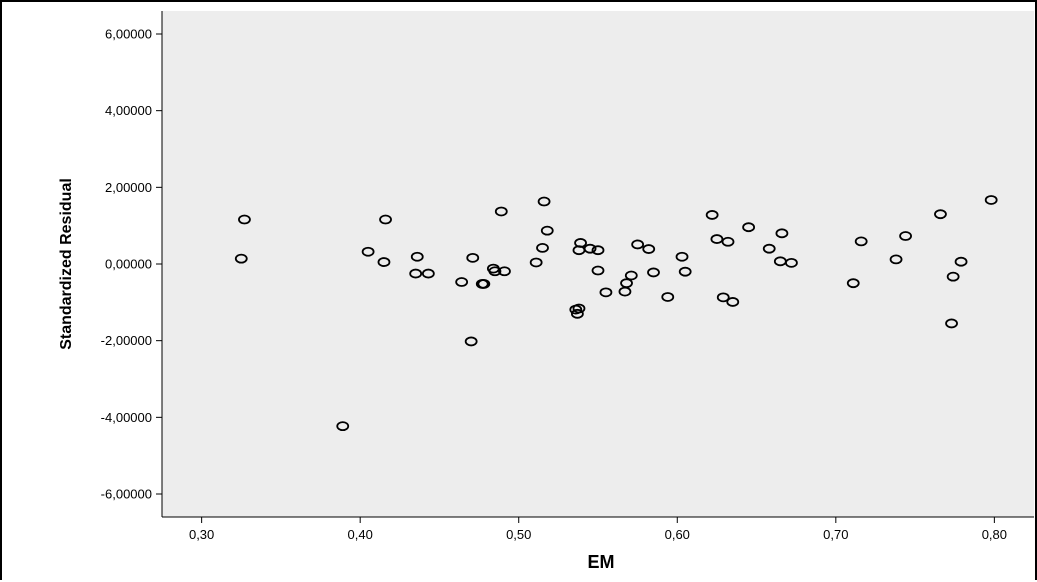 The height and width of the screenshot is (582, 1037). What do you see at coordinates (128, 187) in the screenshot?
I see `y-tick-label: 2,00000` at bounding box center [128, 187].